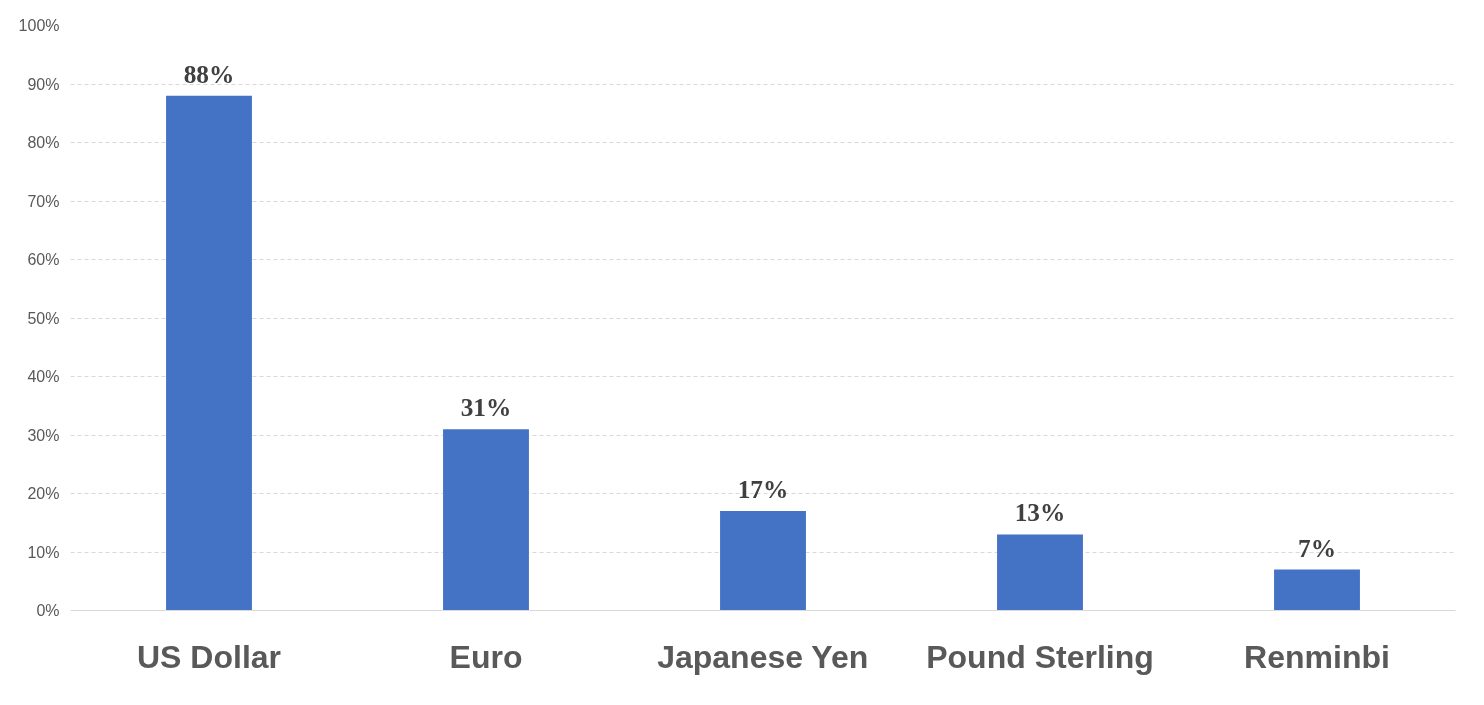 Image resolution: width=1484 pixels, height=705 pixels. Describe the element at coordinates (48, 610) in the screenshot. I see `y-tick-label: 0%` at that location.